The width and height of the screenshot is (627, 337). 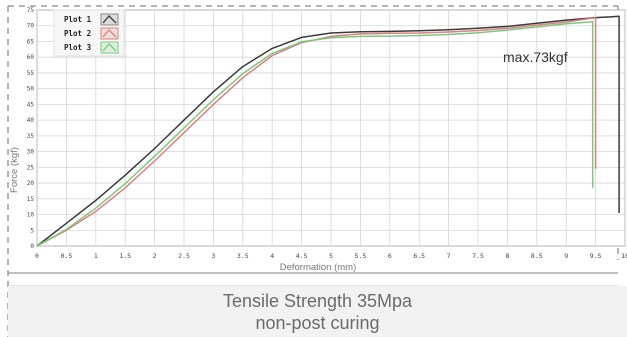 I want to click on x-tick-label: 0, so click(x=37, y=256).